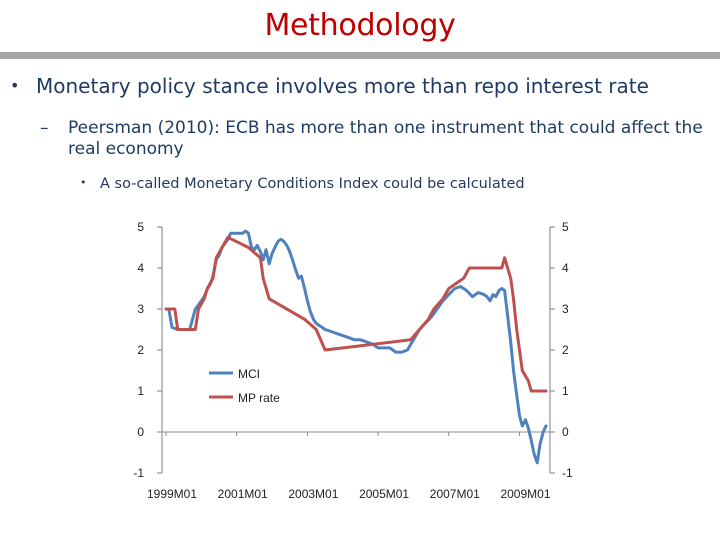 This screenshot has height=540, width=720. Describe the element at coordinates (243, 494) in the screenshot. I see `x-tick-label: 2001M01` at that location.